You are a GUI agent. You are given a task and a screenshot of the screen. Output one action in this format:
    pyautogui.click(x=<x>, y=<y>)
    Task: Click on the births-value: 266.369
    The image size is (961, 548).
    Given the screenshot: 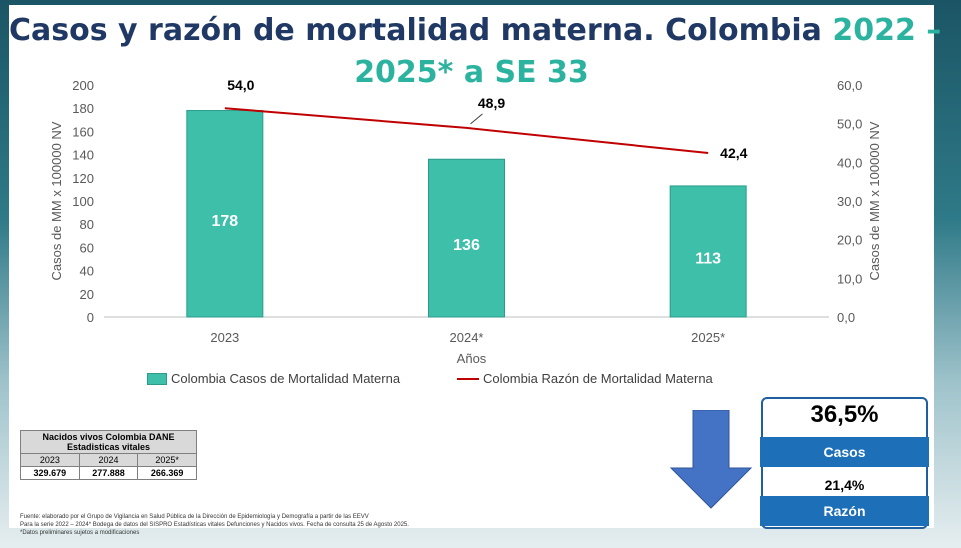 What is the action you would take?
    pyautogui.click(x=167, y=473)
    